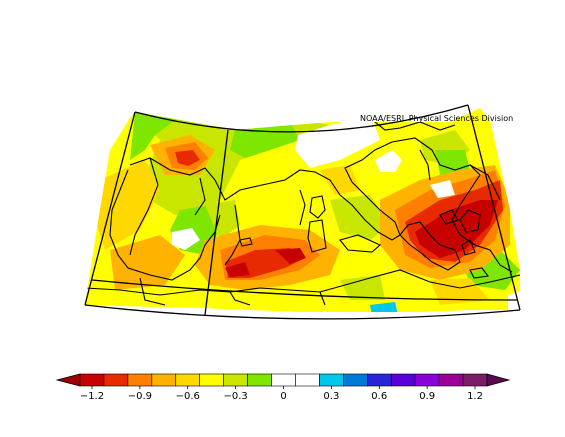 Image resolution: width=565 pixels, height=437 pixels. Describe the element at coordinates (68, 380) in the screenshot. I see `colorbar-left-arrow` at that location.